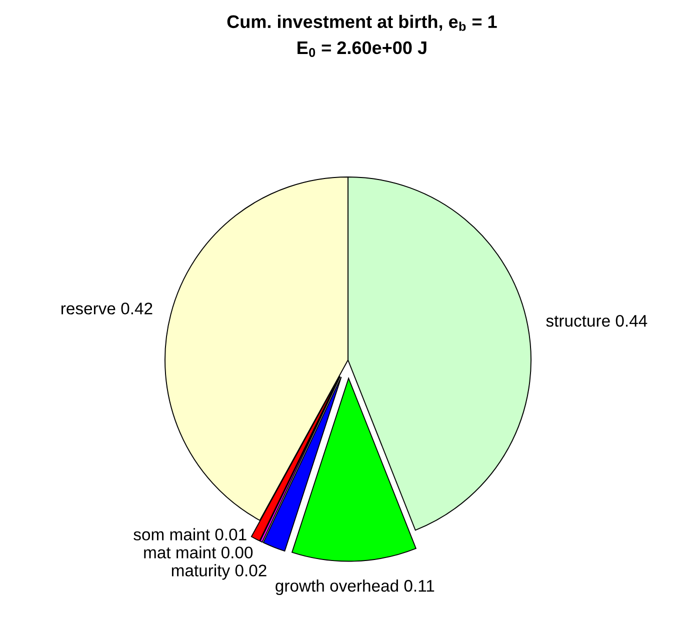 The height and width of the screenshot is (618, 696). What do you see at coordinates (355, 587) in the screenshot?
I see `slice-label: growth overhead 0.11` at bounding box center [355, 587].